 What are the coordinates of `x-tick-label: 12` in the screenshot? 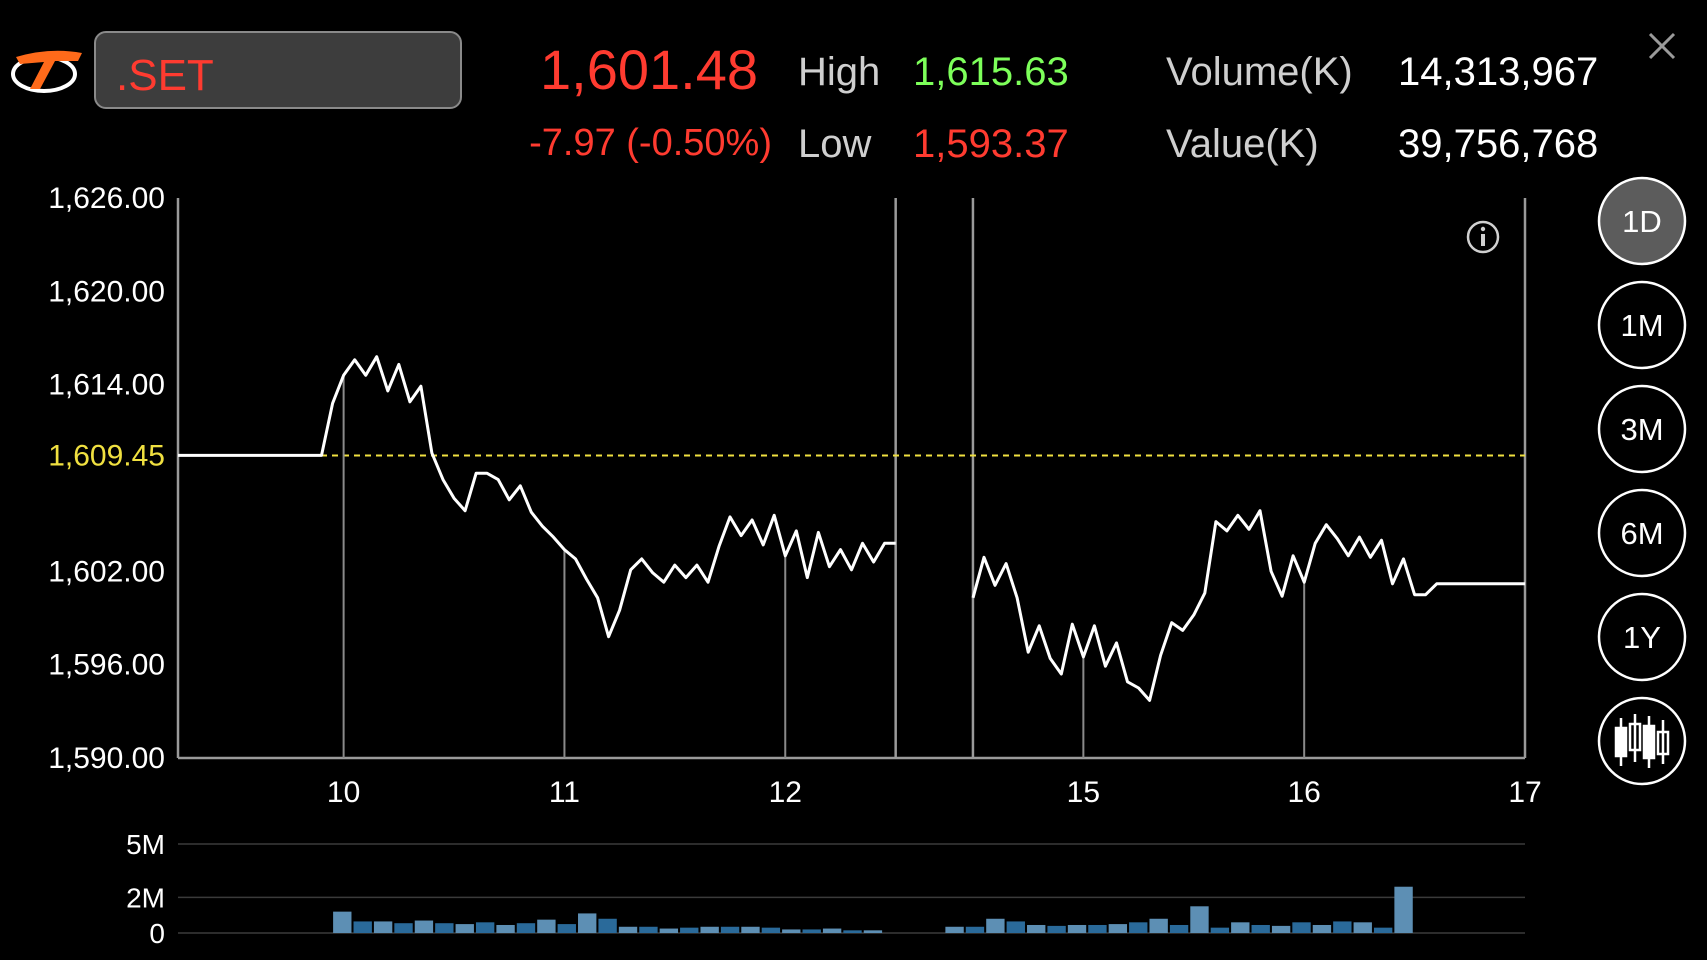 It's located at (785, 792).